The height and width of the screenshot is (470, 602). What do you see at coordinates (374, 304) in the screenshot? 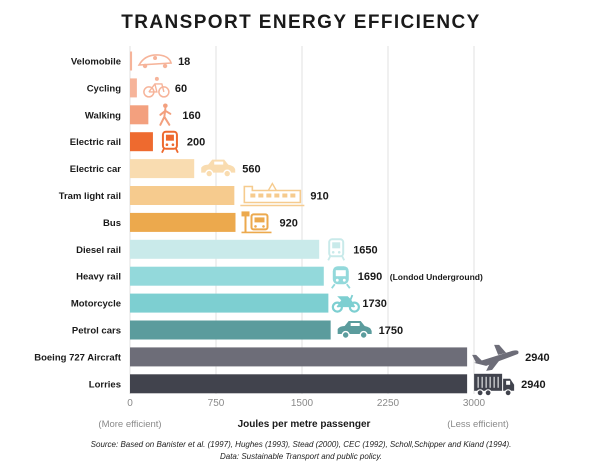
I see `value-label: 1730` at bounding box center [374, 304].